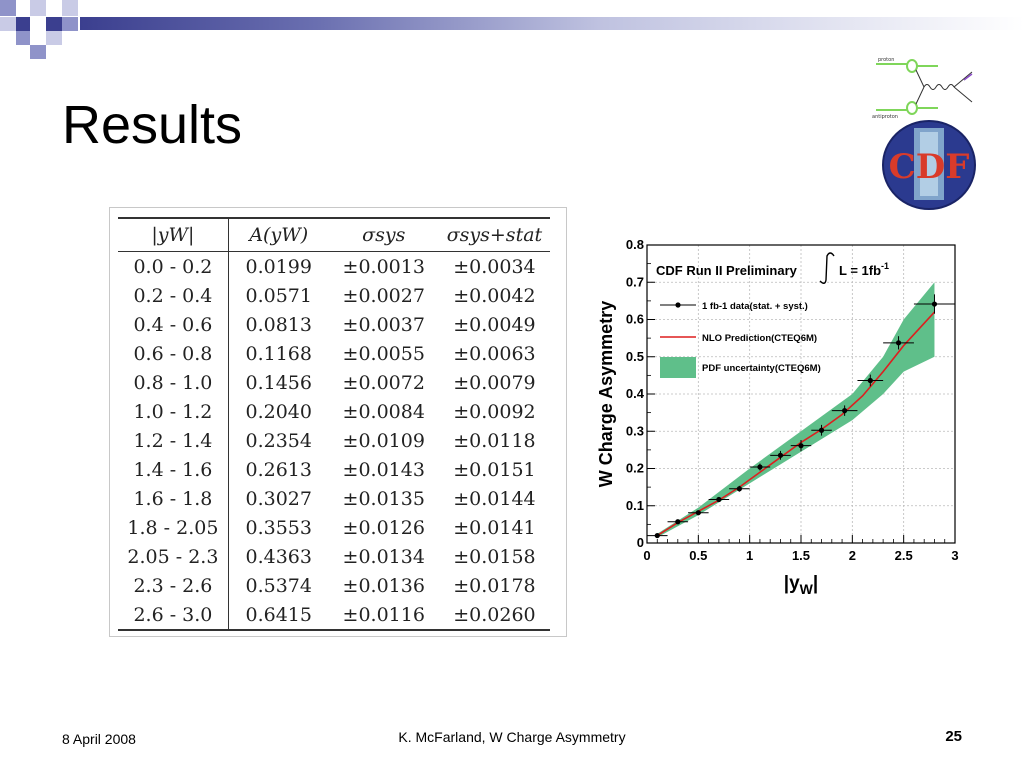 The image size is (1024, 768). What do you see at coordinates (334, 498) in the screenshot?
I see `table-row: 1.6 - 1.8 0.3027 ±0.0135 ±0.0144` at bounding box center [334, 498].